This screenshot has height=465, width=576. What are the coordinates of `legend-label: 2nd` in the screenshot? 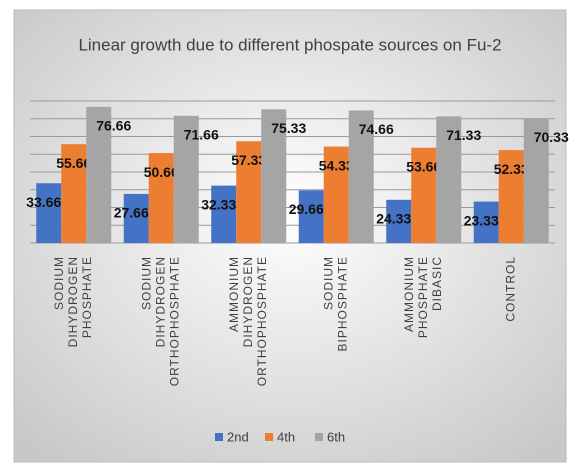 It's located at (238, 436).